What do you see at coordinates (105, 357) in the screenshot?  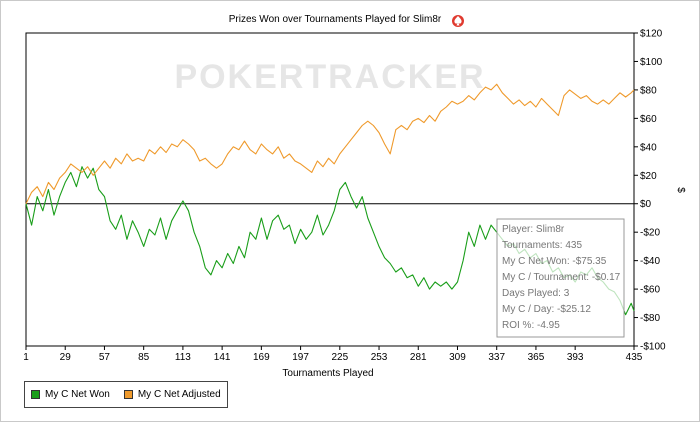 I see `x-tick-label: 57` at bounding box center [105, 357].